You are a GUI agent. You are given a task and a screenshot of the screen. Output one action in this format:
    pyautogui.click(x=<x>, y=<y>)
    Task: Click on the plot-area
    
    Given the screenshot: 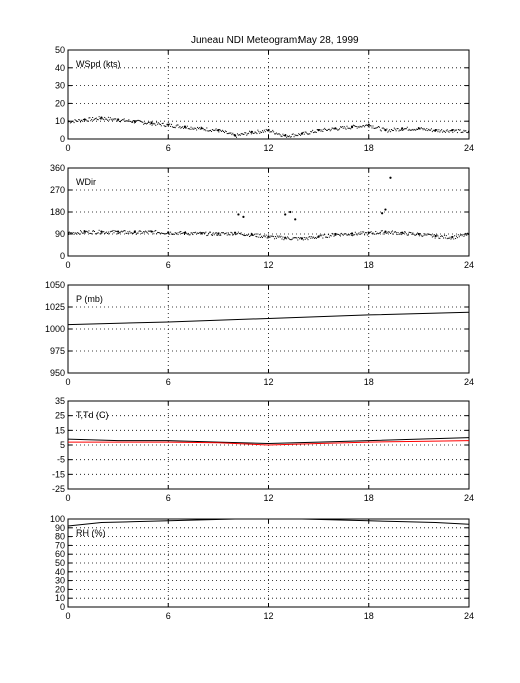 What is the action you would take?
    pyautogui.click(x=268, y=441)
    